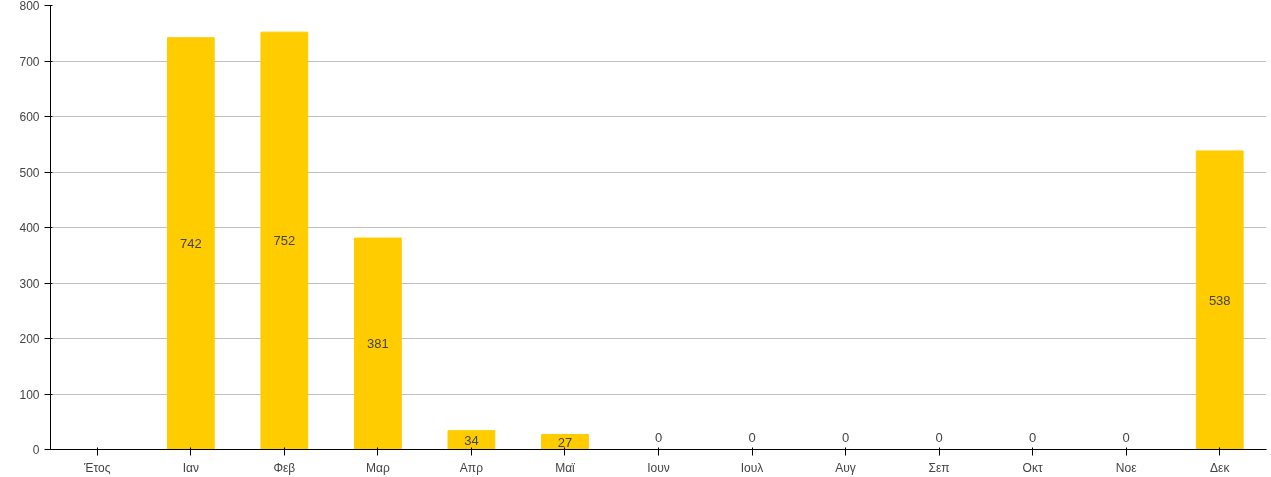  Describe the element at coordinates (752, 467) in the screenshot. I see `x-tick-label: Ιουλ` at that location.